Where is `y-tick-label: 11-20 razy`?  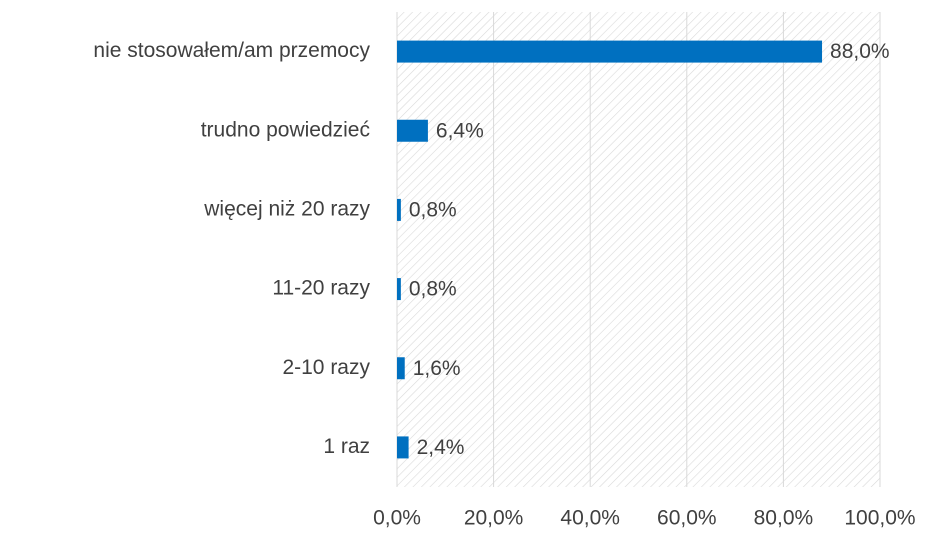 y-tick-label: 11-20 razy is located at coordinates (321, 288).